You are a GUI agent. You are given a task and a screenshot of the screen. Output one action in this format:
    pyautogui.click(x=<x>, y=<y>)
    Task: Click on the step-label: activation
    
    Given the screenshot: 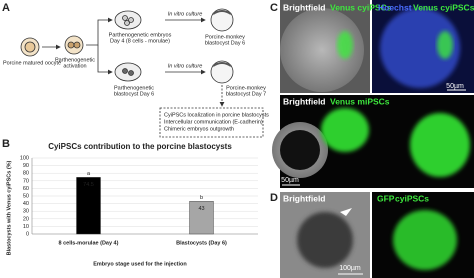 What is the action you would take?
    pyautogui.click(x=74, y=66)
    